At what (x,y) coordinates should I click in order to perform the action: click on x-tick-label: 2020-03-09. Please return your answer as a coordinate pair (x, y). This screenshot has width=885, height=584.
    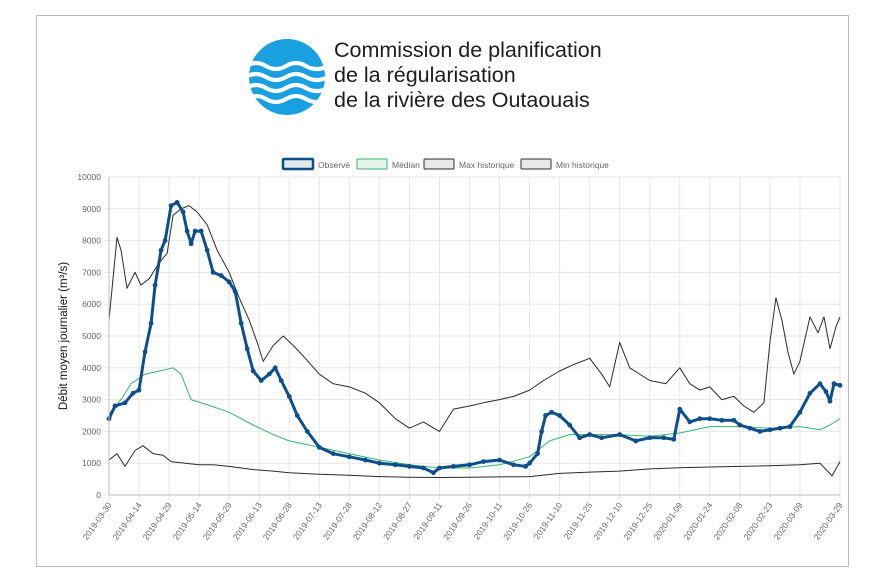
    Looking at the image, I should click on (787, 521).